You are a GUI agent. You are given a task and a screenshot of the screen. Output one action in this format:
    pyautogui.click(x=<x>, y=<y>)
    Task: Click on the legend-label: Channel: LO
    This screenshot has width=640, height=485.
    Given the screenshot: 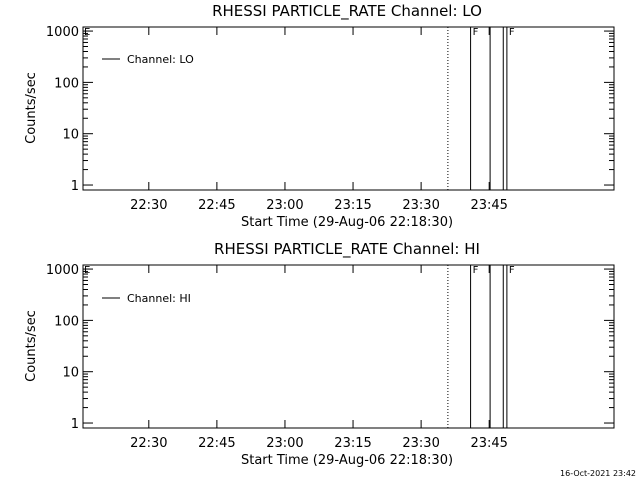 What is the action you would take?
    pyautogui.click(x=160, y=59)
    